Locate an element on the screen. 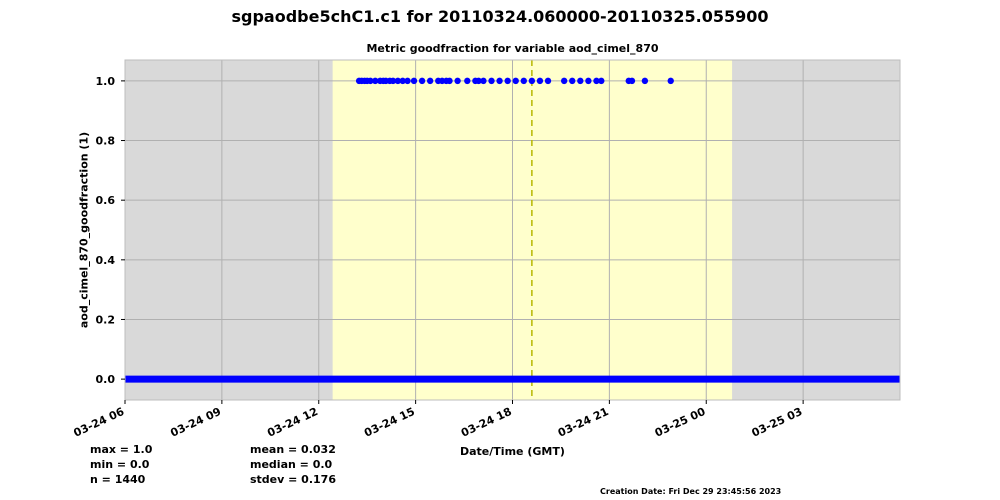  stat-mean: mean = 0.032 is located at coordinates (293, 449).